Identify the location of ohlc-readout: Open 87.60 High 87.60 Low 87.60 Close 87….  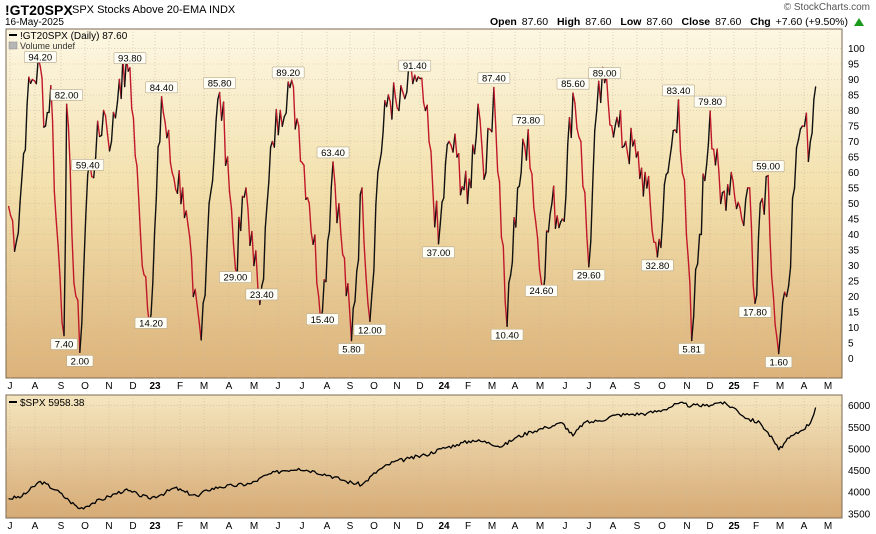
(669, 22).